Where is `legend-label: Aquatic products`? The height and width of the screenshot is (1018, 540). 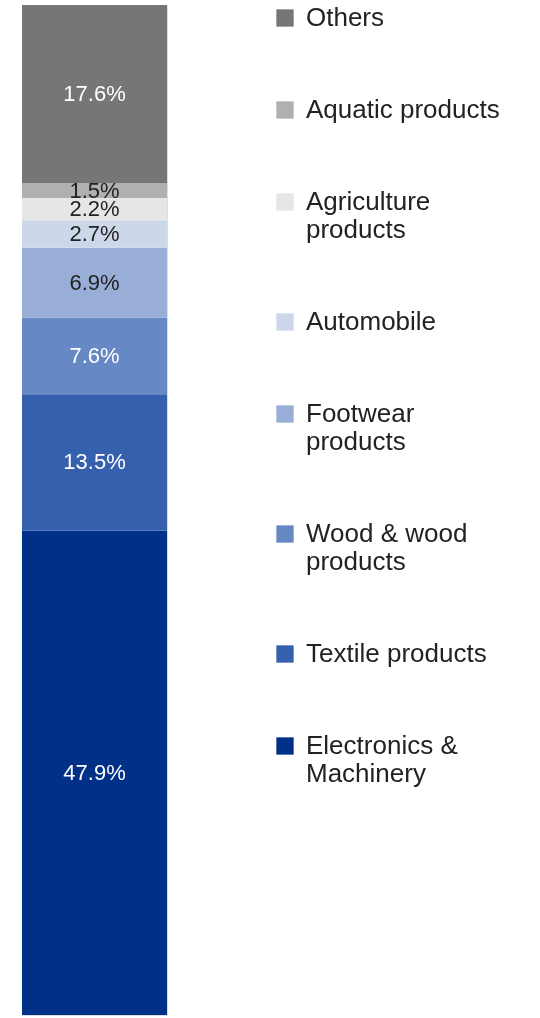 legend-label: Aquatic products is located at coordinates (403, 109).